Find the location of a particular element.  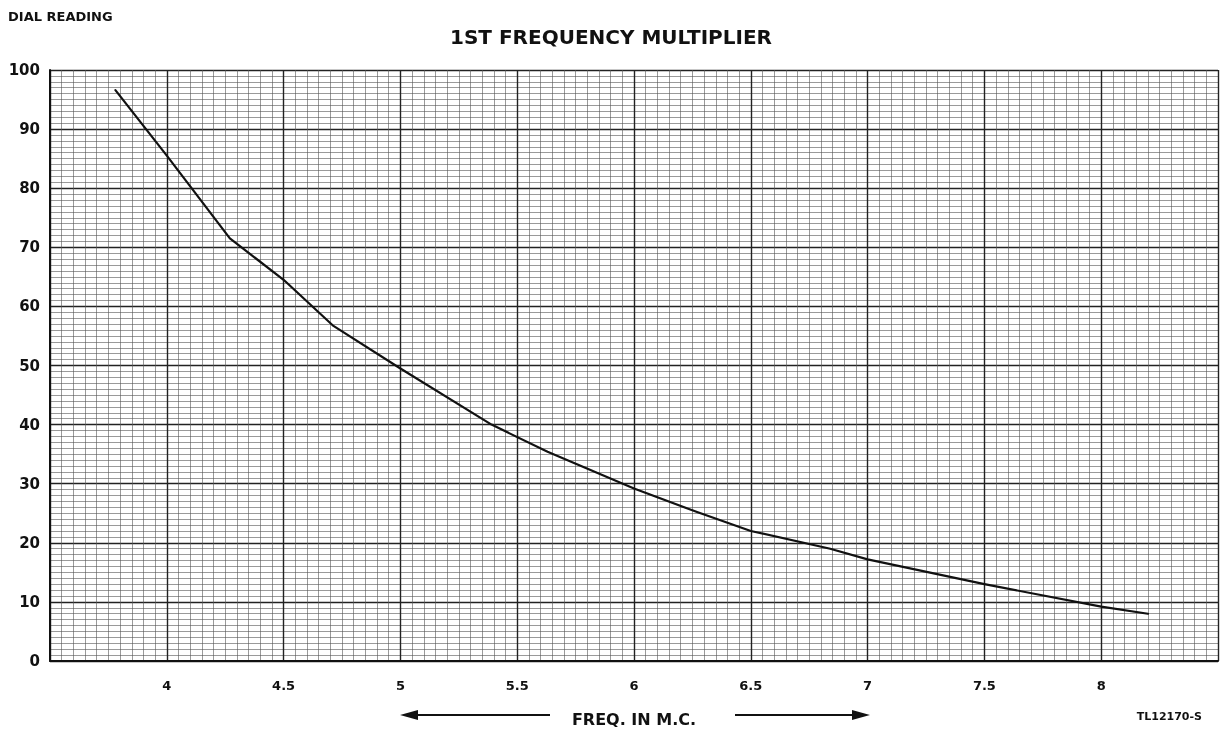

x-tick-label: 8 is located at coordinates (1101, 685).